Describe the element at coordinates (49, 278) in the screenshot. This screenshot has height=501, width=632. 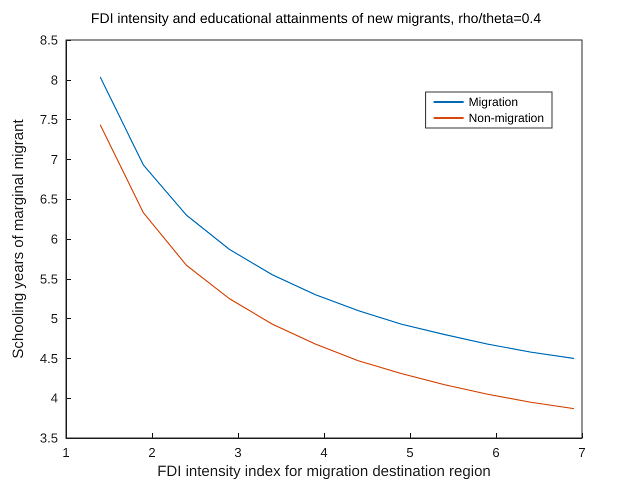
I see `y-tick-label: 5.5` at that location.